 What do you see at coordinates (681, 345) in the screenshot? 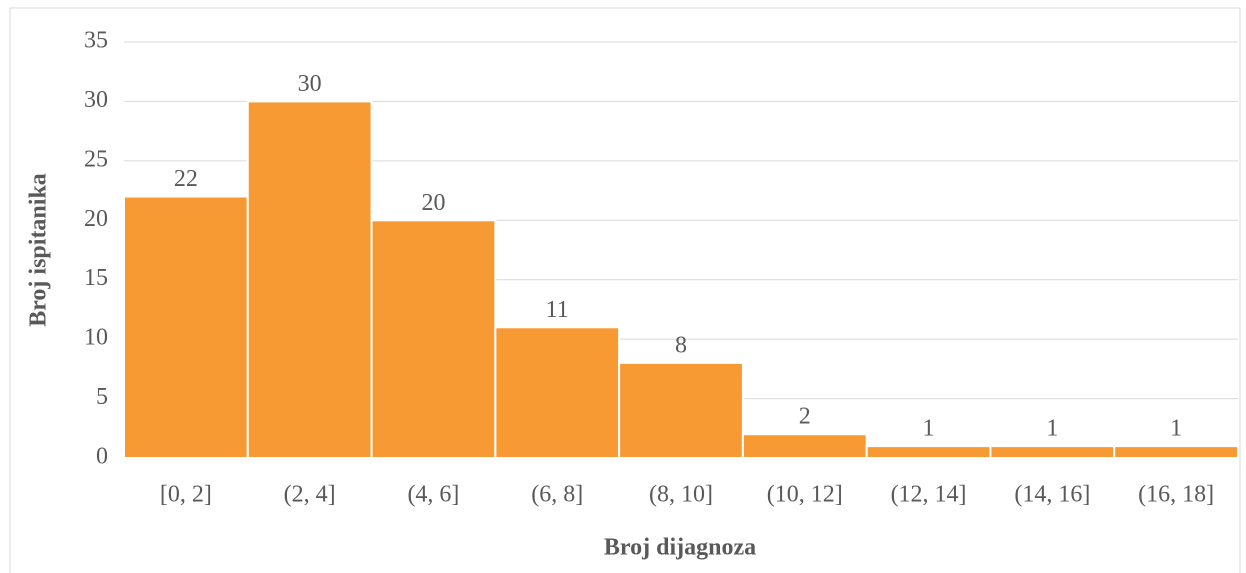
I see `data-label: 8` at bounding box center [681, 345].